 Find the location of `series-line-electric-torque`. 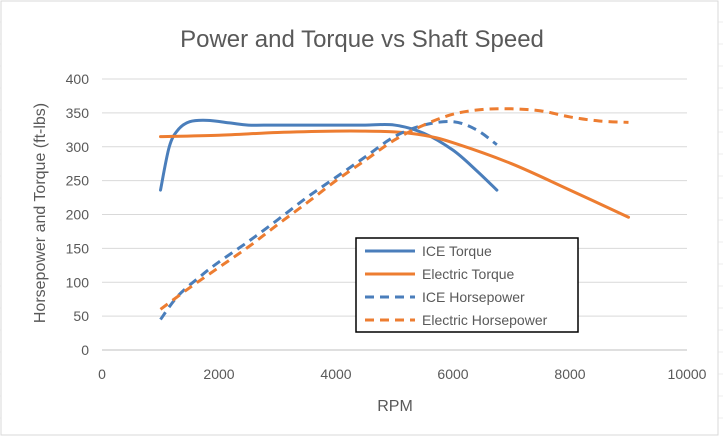

series-line-electric-torque is located at coordinates (394, 174).